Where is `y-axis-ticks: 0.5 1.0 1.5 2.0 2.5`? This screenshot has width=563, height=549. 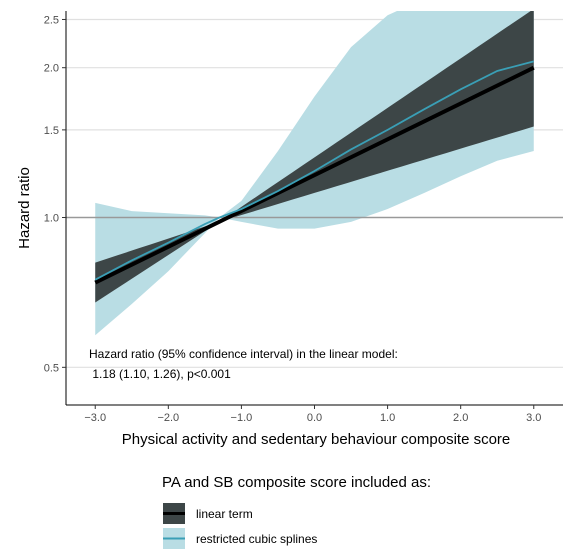
y-axis-ticks: 0.5 1.0 1.5 2.0 2.5 is located at coordinates (55, 194).